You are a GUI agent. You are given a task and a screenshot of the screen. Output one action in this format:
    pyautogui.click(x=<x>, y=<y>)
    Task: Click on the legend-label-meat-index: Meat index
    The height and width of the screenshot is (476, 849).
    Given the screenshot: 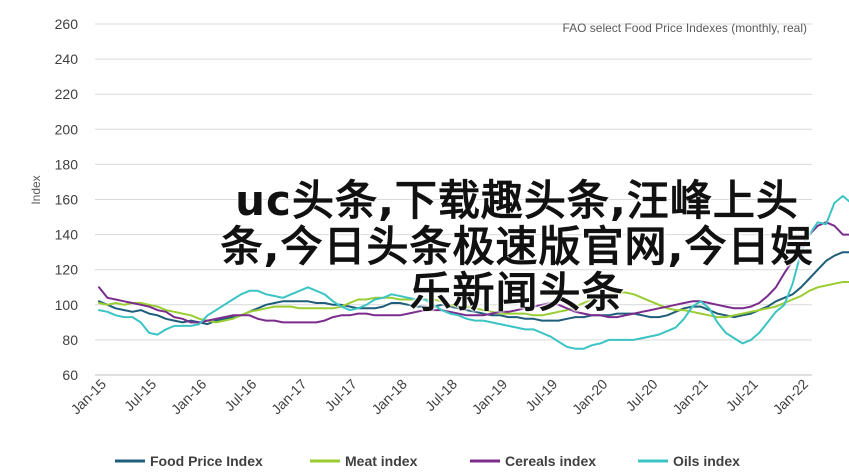 What is the action you would take?
    pyautogui.click(x=381, y=461)
    